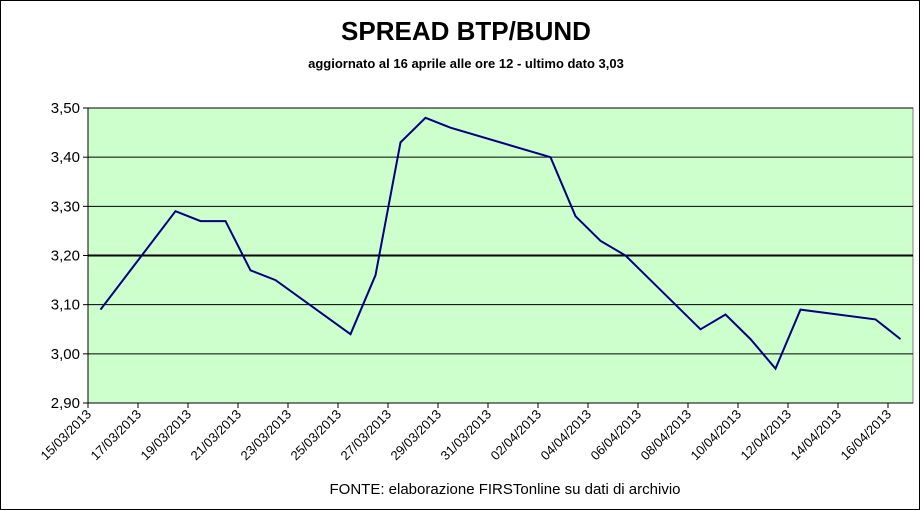 The width and height of the screenshot is (920, 510). What do you see at coordinates (65, 157) in the screenshot?
I see `y-tick-label: 3,40` at bounding box center [65, 157].